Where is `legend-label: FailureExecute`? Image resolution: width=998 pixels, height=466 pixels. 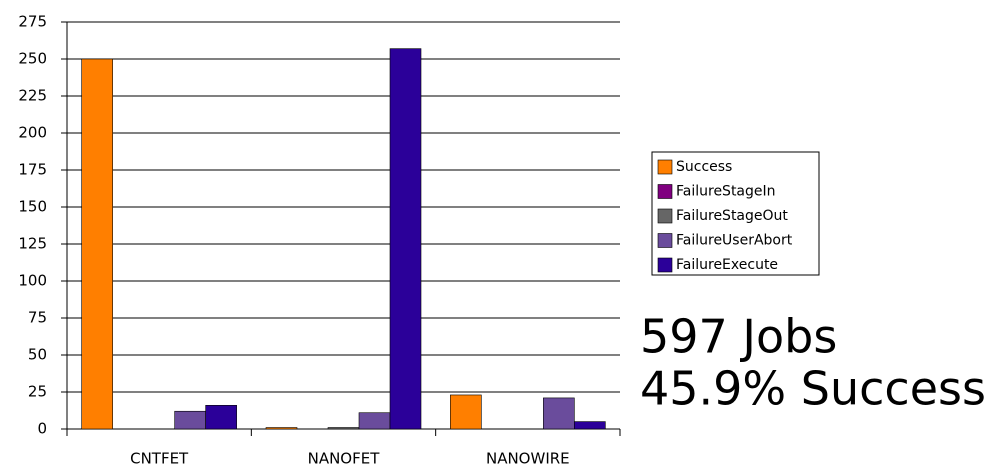 legend-label: FailureExecute is located at coordinates (727, 265).